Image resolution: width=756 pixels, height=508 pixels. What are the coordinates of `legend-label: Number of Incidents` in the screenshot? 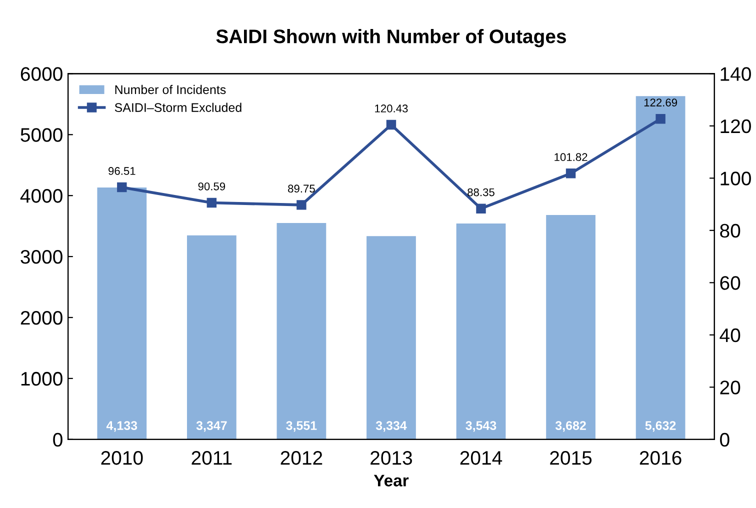 It's located at (170, 89).